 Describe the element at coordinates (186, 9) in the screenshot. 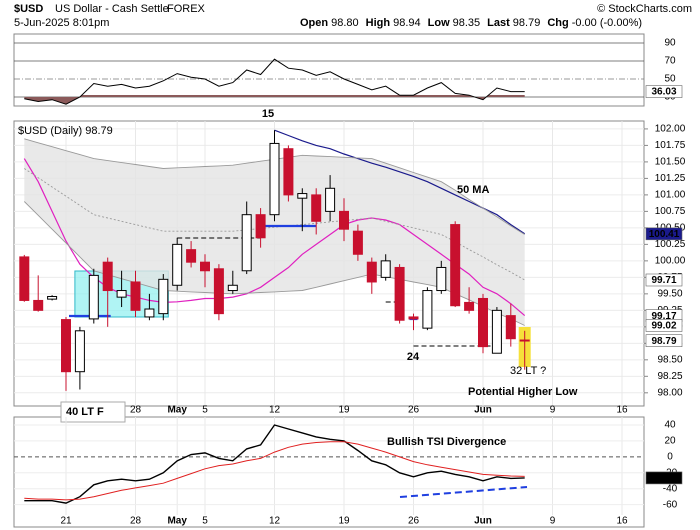

I see `exchange: FOREX` at that location.